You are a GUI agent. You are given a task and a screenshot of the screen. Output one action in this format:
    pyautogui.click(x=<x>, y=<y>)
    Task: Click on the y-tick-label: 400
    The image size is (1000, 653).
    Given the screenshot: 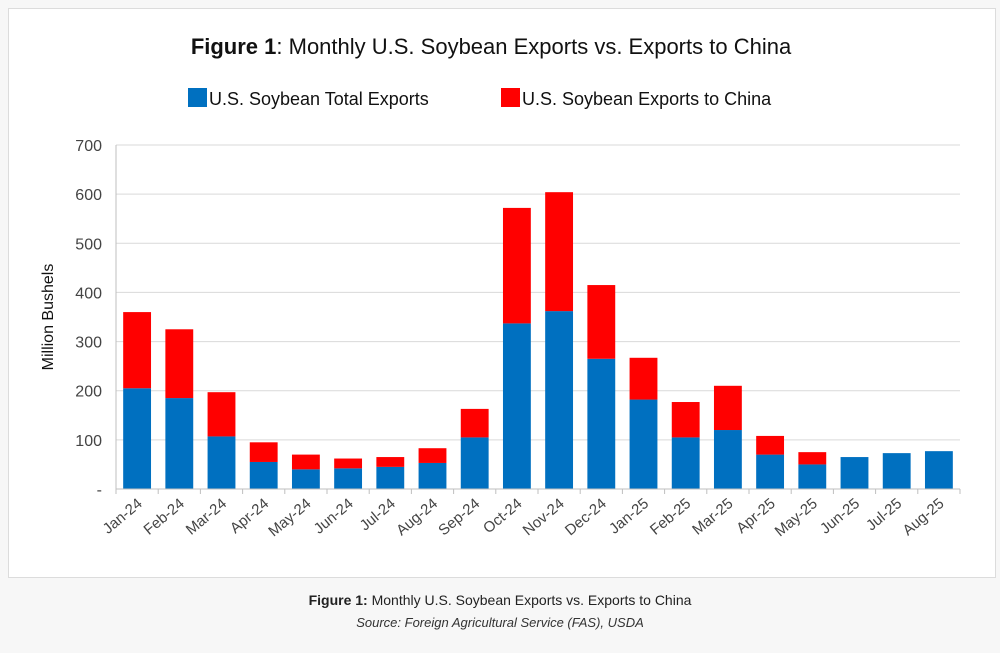 What is the action you would take?
    pyautogui.click(x=88, y=293)
    